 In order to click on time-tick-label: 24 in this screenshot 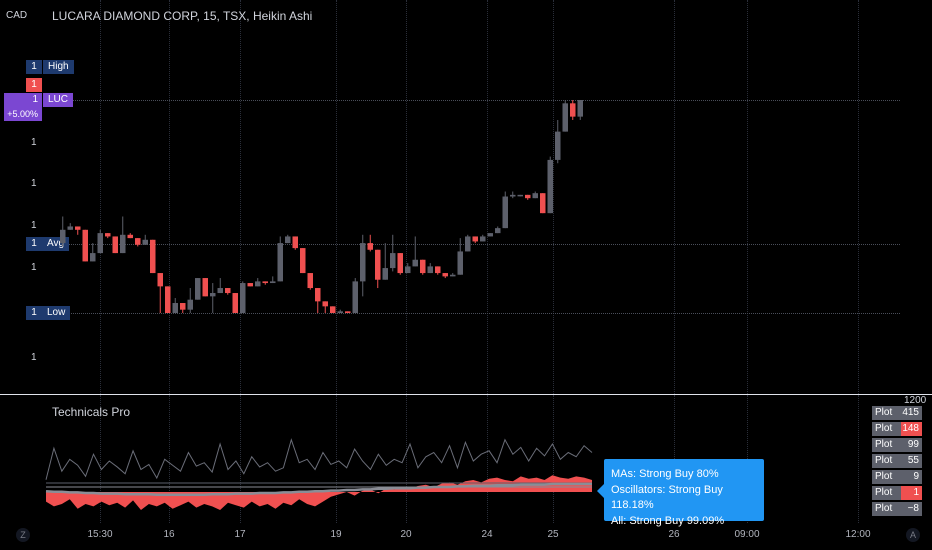, I will do `click(487, 534)`.